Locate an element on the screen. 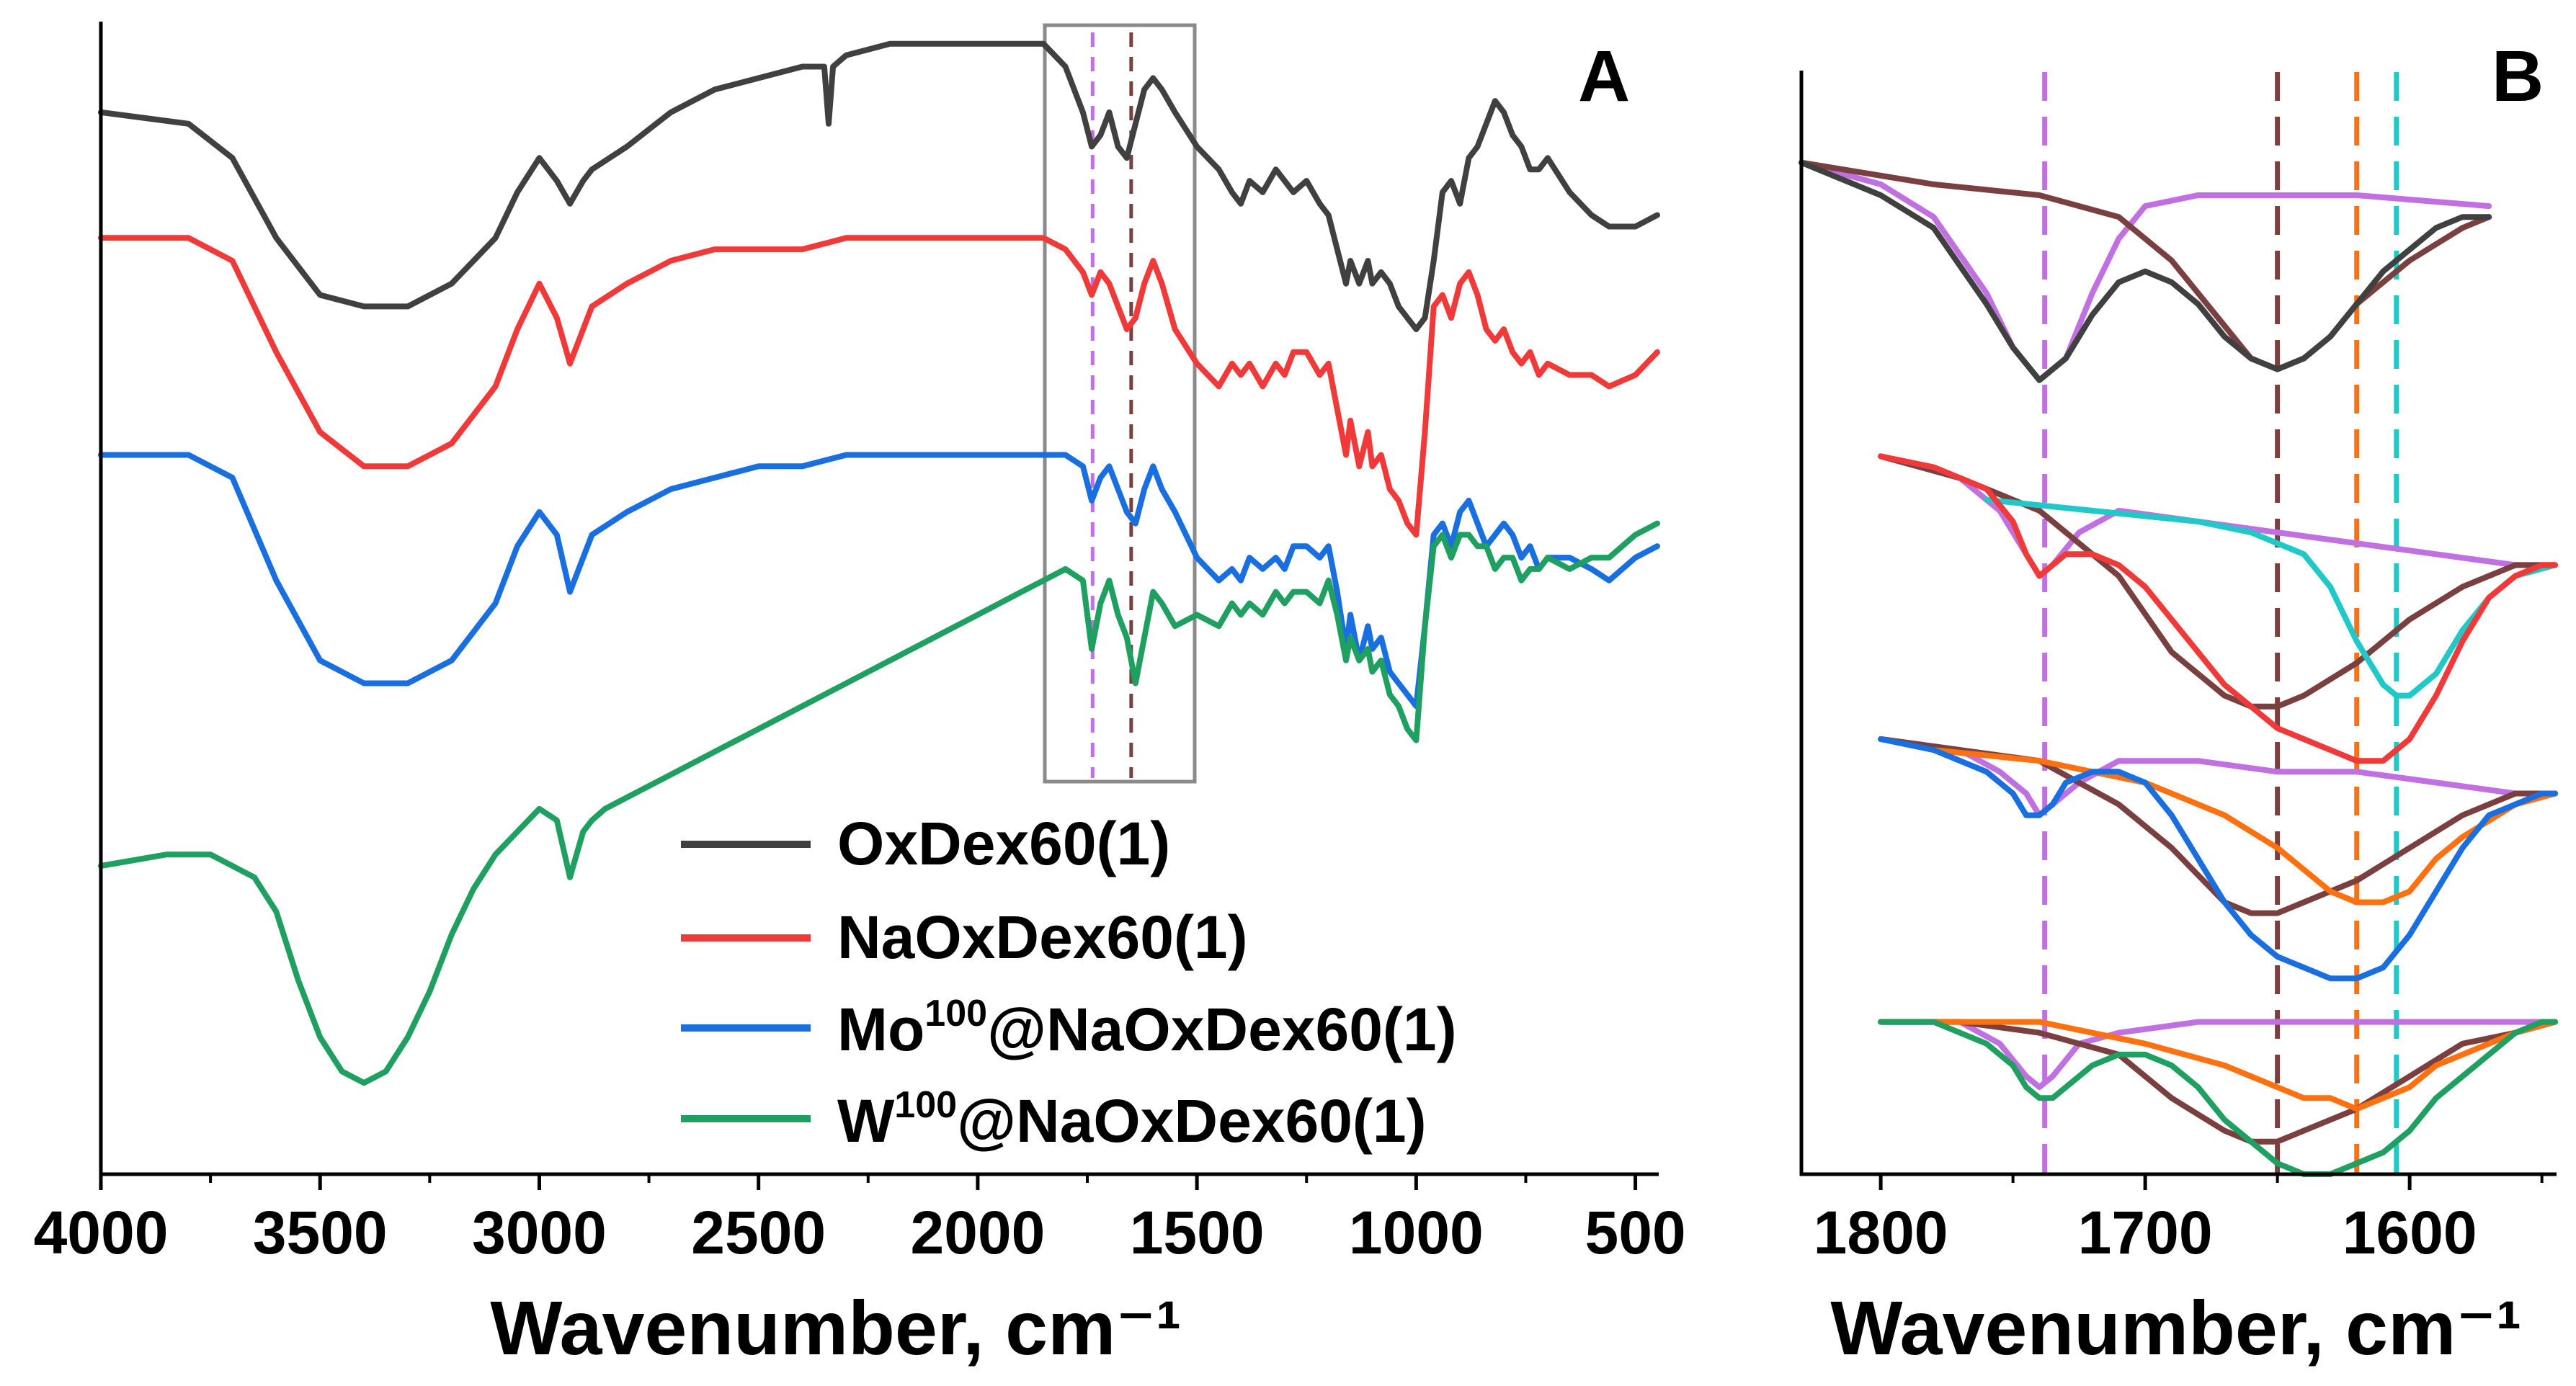 This screenshot has height=1386, width=2576. panel-a-x-tick-label-3500: 3500 is located at coordinates (320, 1232).